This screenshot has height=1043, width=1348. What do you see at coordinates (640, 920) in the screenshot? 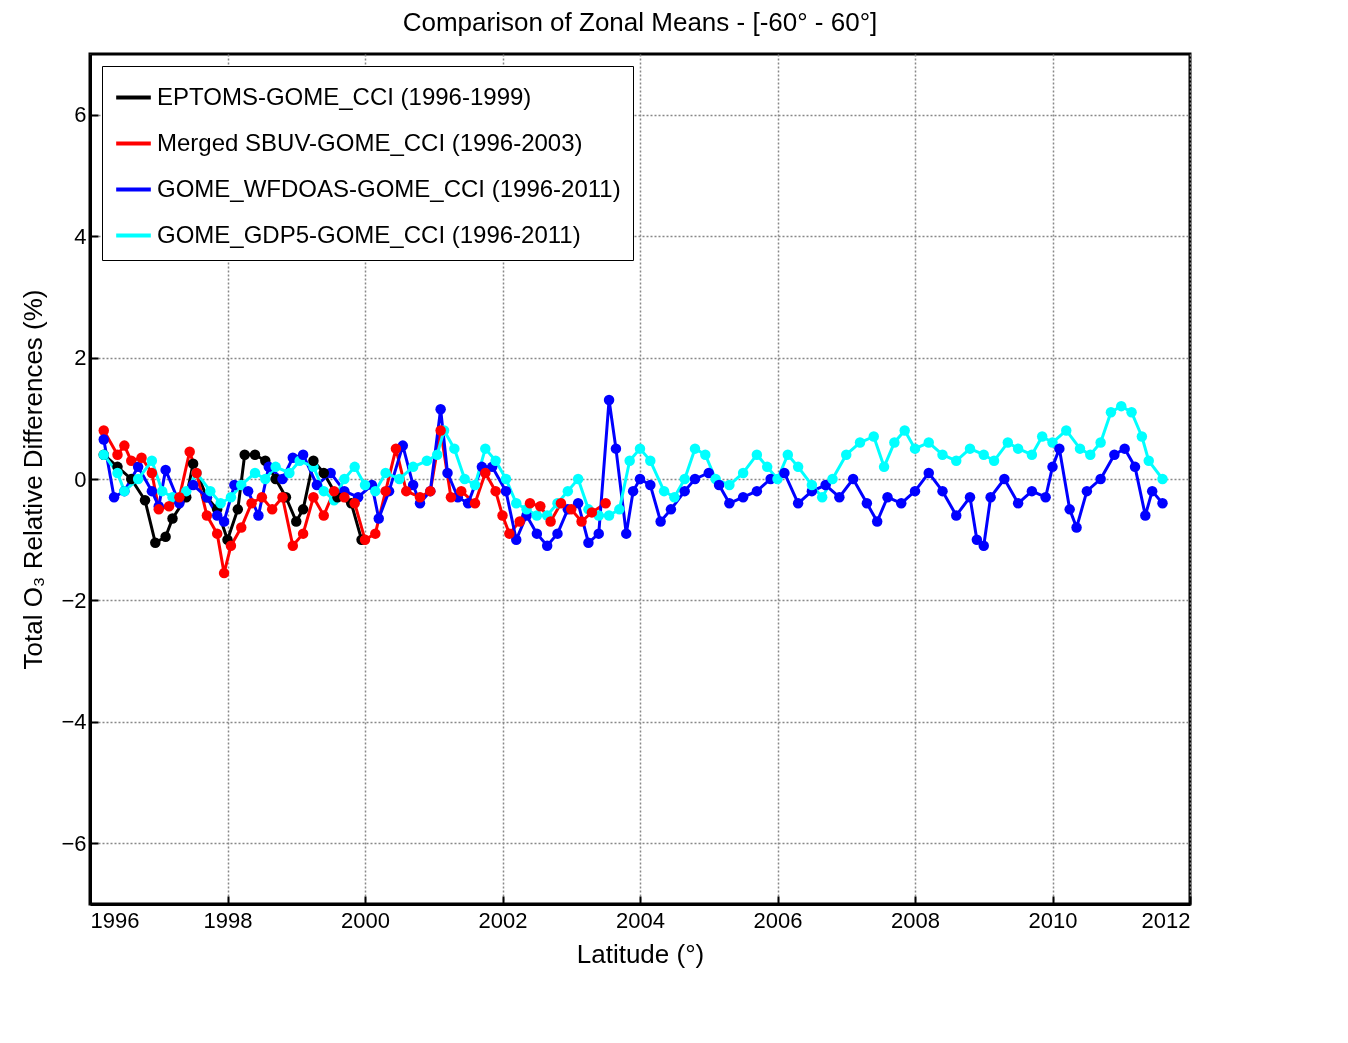
I see `x-tick-label: 2004` at bounding box center [640, 920].